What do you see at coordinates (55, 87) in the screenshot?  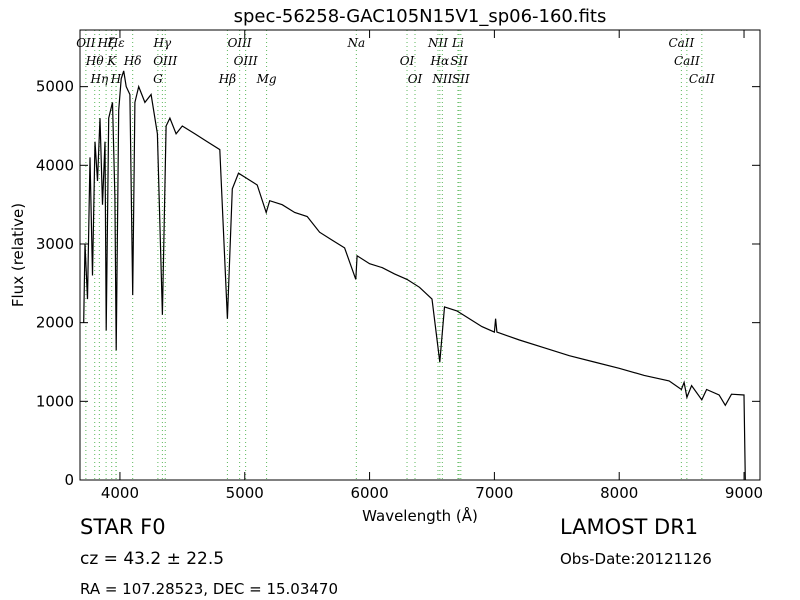 I see `y-tick-label: 5000` at bounding box center [55, 87].